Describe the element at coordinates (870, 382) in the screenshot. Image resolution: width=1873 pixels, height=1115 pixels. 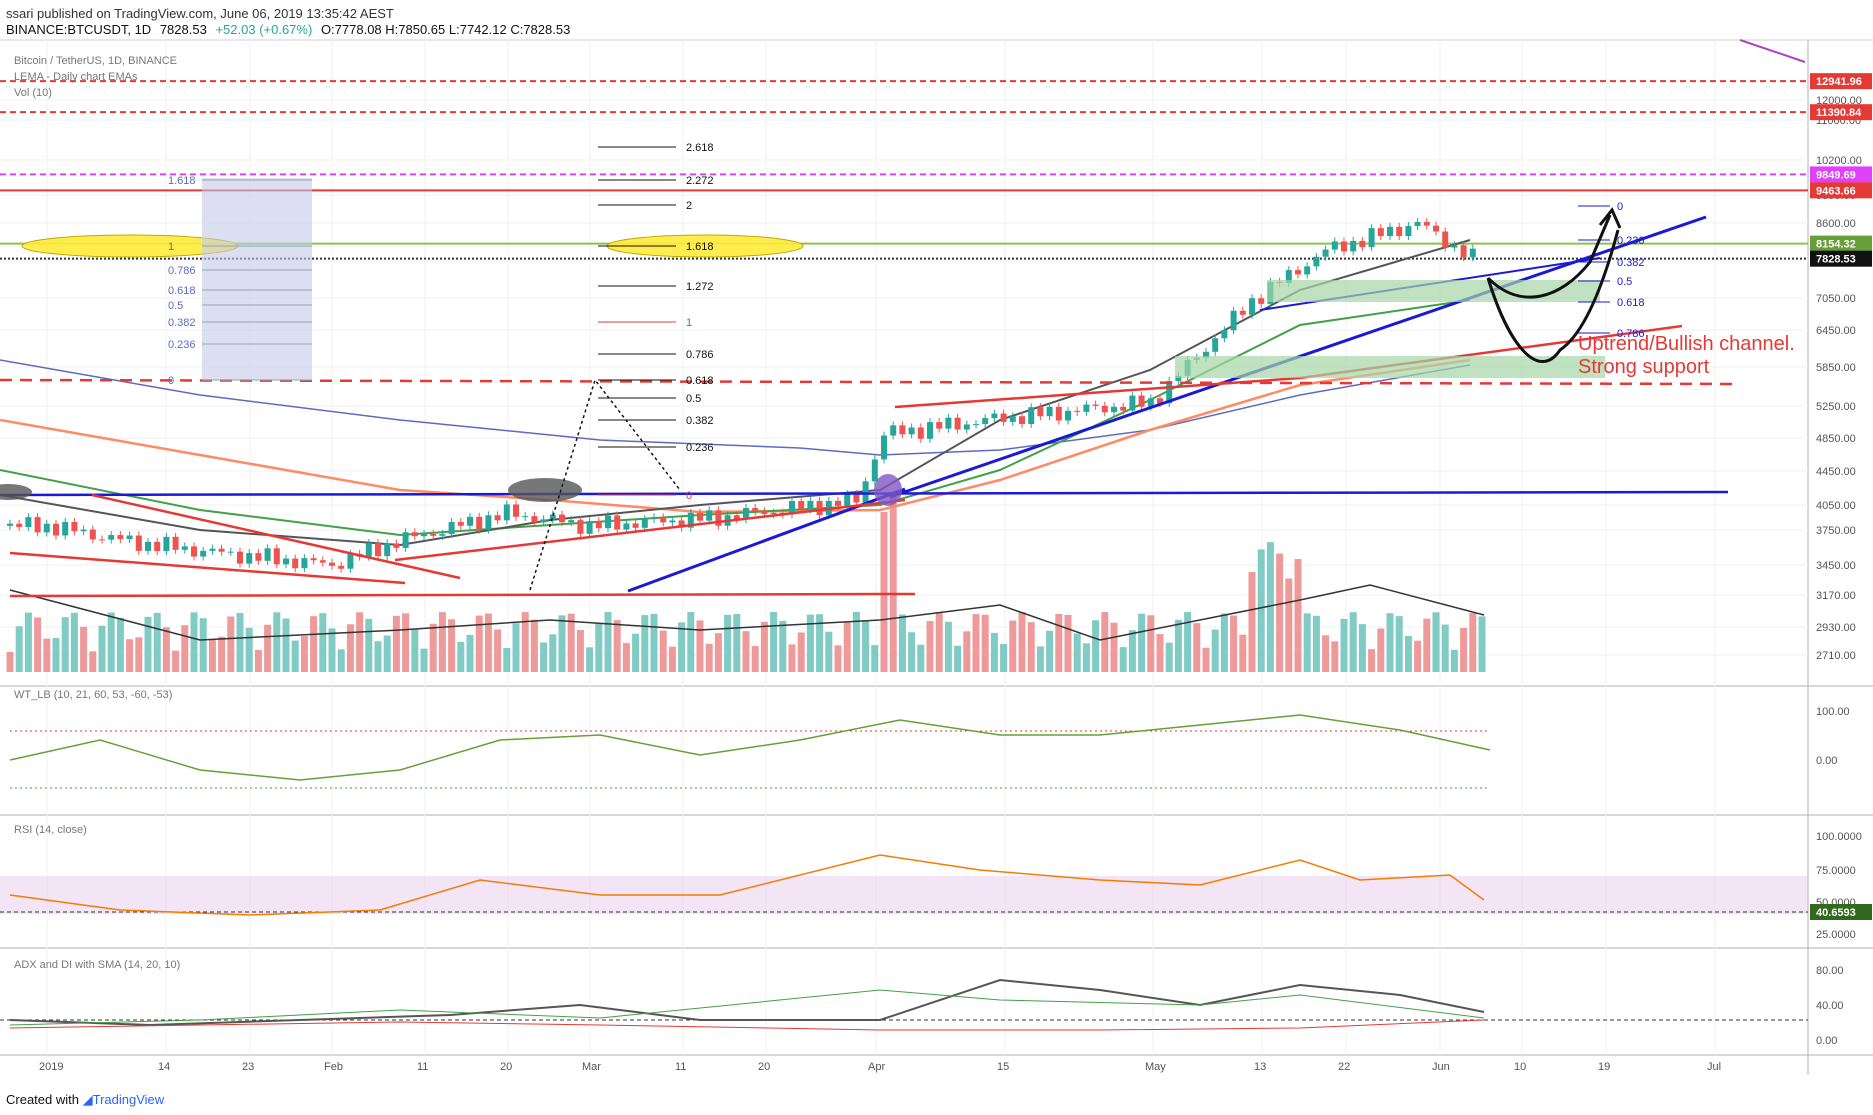
I see `red-dashed-support` at that location.